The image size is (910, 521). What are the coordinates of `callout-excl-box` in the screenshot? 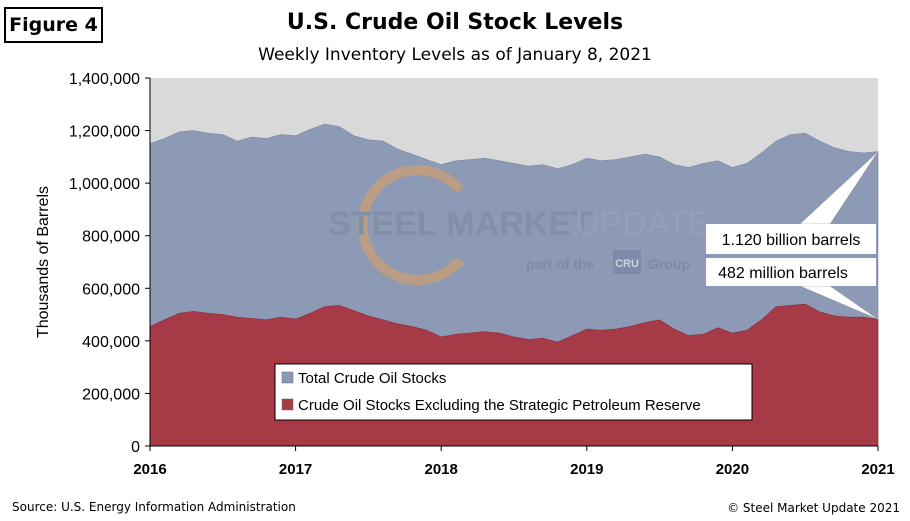 It's located at (791, 272).